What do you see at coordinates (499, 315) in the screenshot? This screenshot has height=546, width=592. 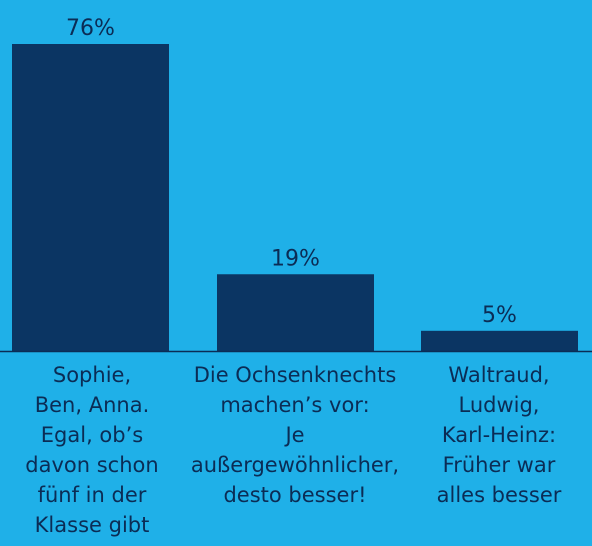 I see `bar-value-label-2: 5%` at bounding box center [499, 315].